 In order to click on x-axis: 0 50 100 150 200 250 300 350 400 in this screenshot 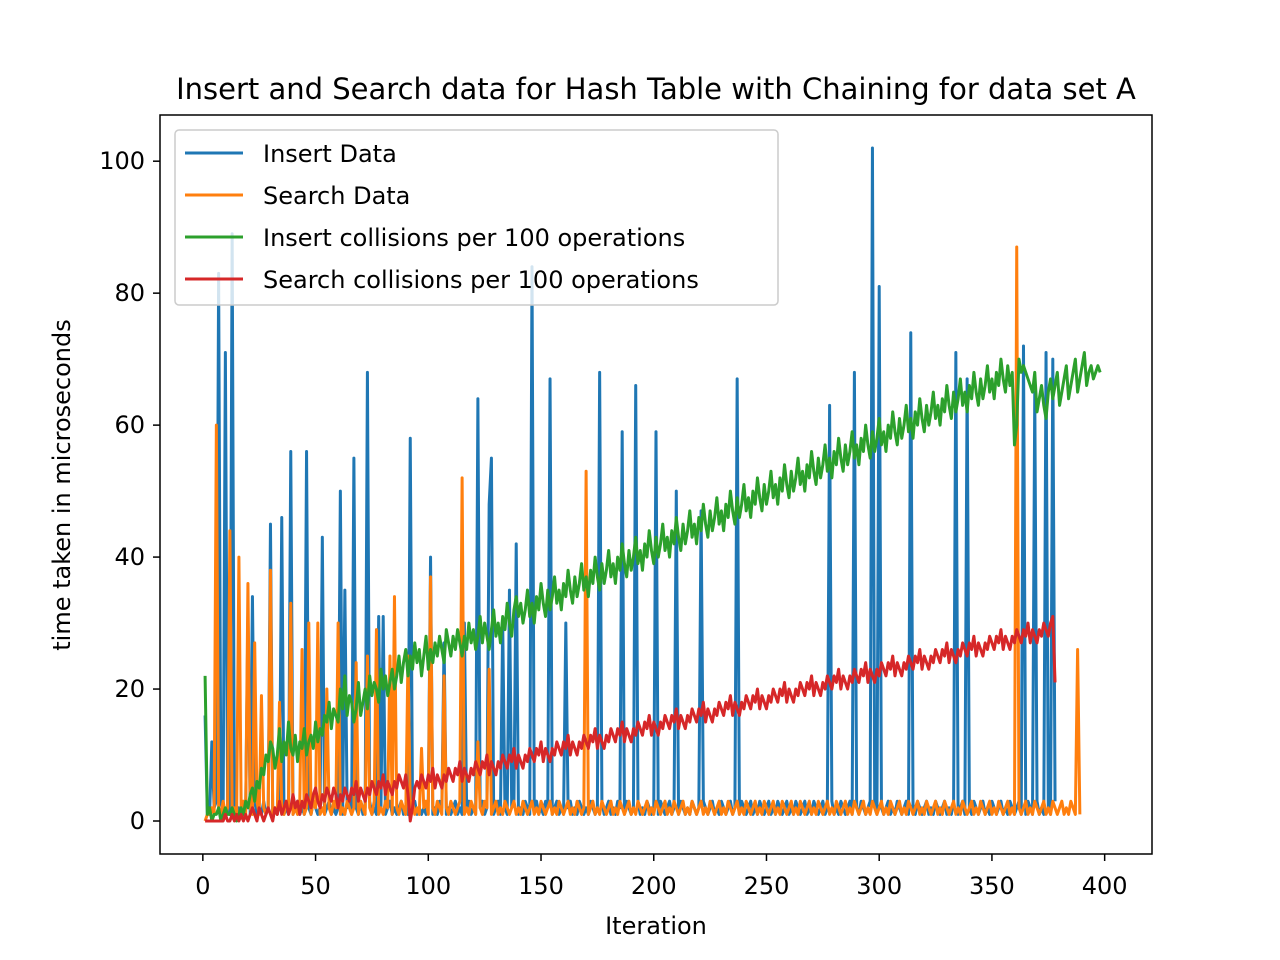, I will do `click(661, 877)`.